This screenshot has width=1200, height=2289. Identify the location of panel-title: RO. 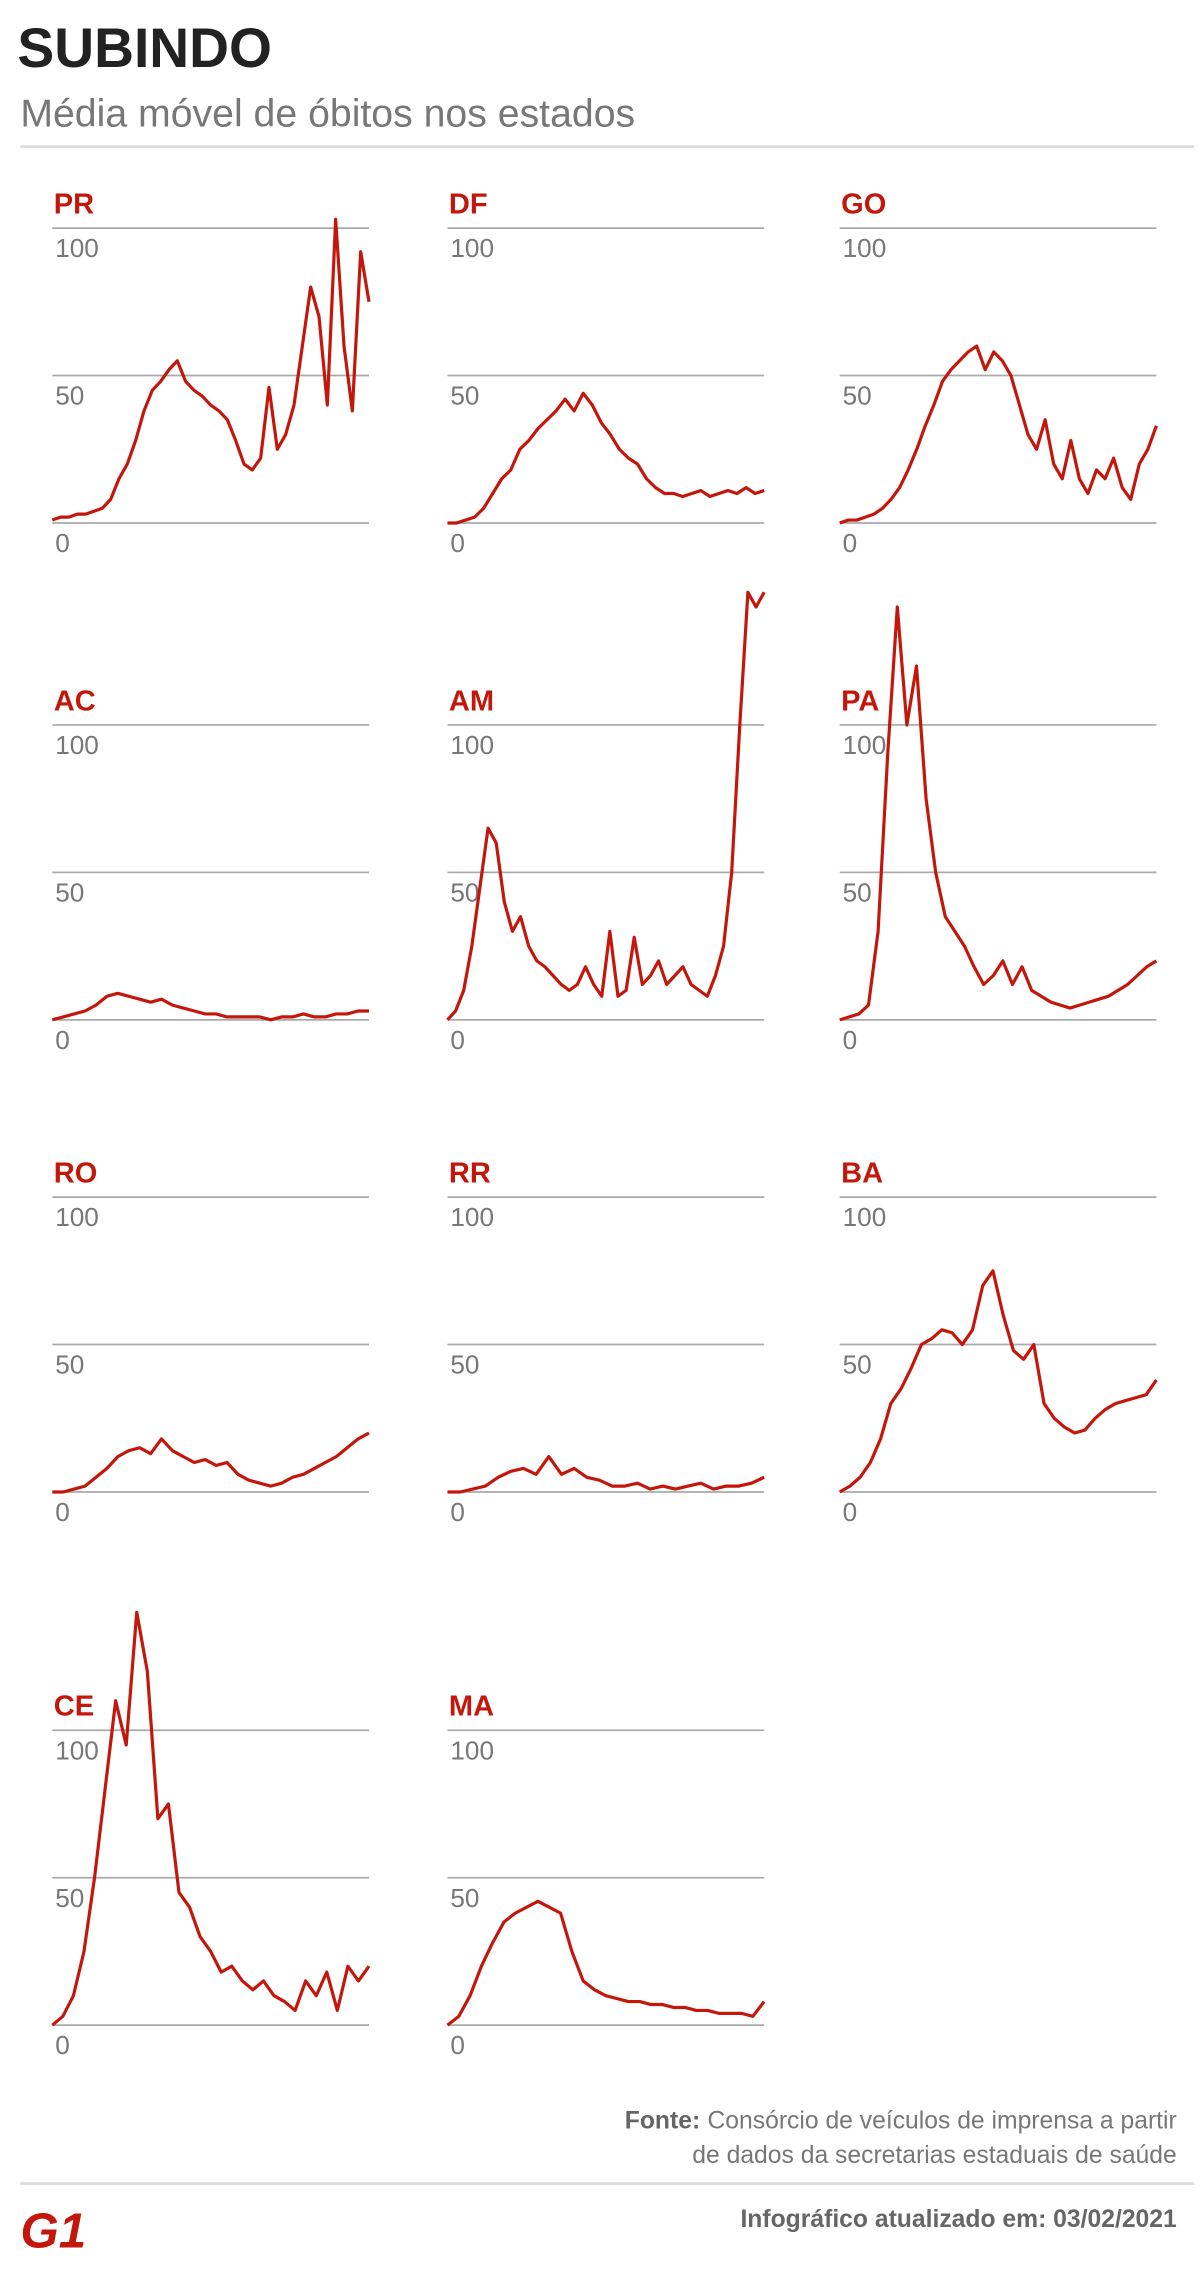
(76, 1174).